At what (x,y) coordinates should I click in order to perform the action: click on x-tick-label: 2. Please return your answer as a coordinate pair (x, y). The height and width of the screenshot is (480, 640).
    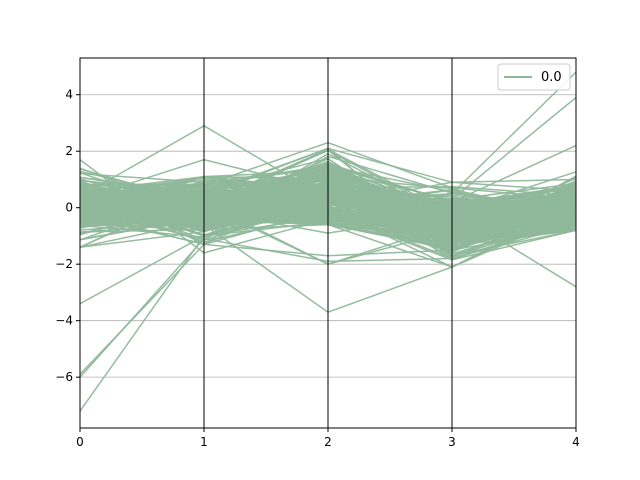
    Looking at the image, I should click on (328, 442).